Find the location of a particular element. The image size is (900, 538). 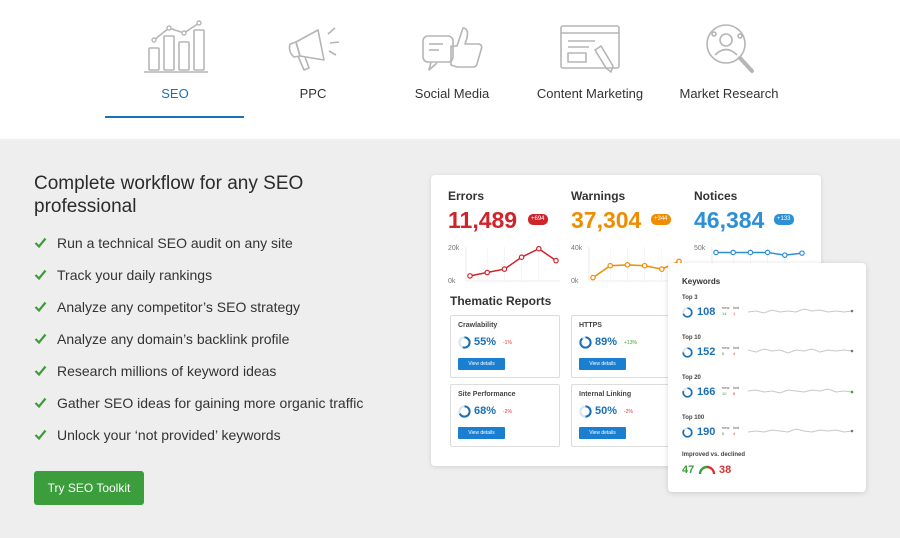

feature-text: Run a technical SEO audit on any site is located at coordinates (175, 243).